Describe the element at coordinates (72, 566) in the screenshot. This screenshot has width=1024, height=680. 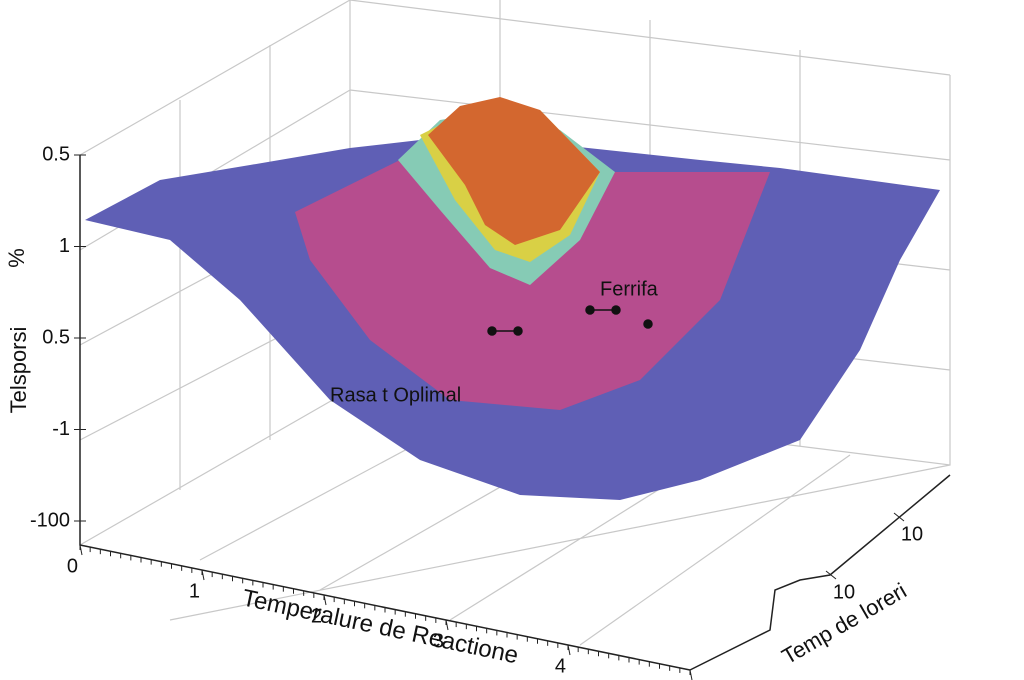
I see `x-tick-label: 0` at that location.